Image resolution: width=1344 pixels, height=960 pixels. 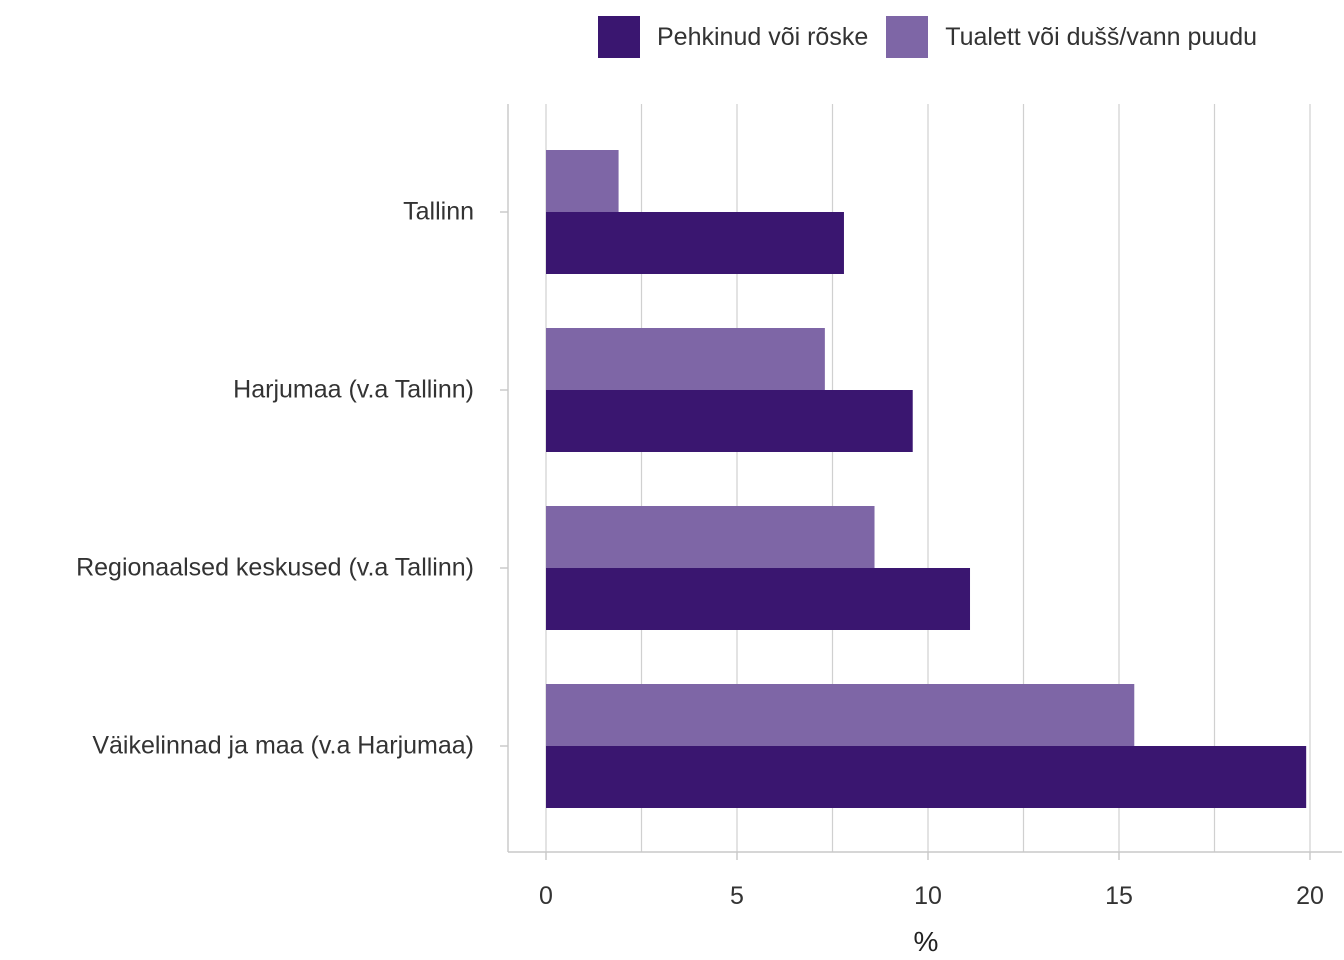 I want to click on category-label: Väikelinnad ja maa (v.a Harjumaa), so click(x=283, y=745).